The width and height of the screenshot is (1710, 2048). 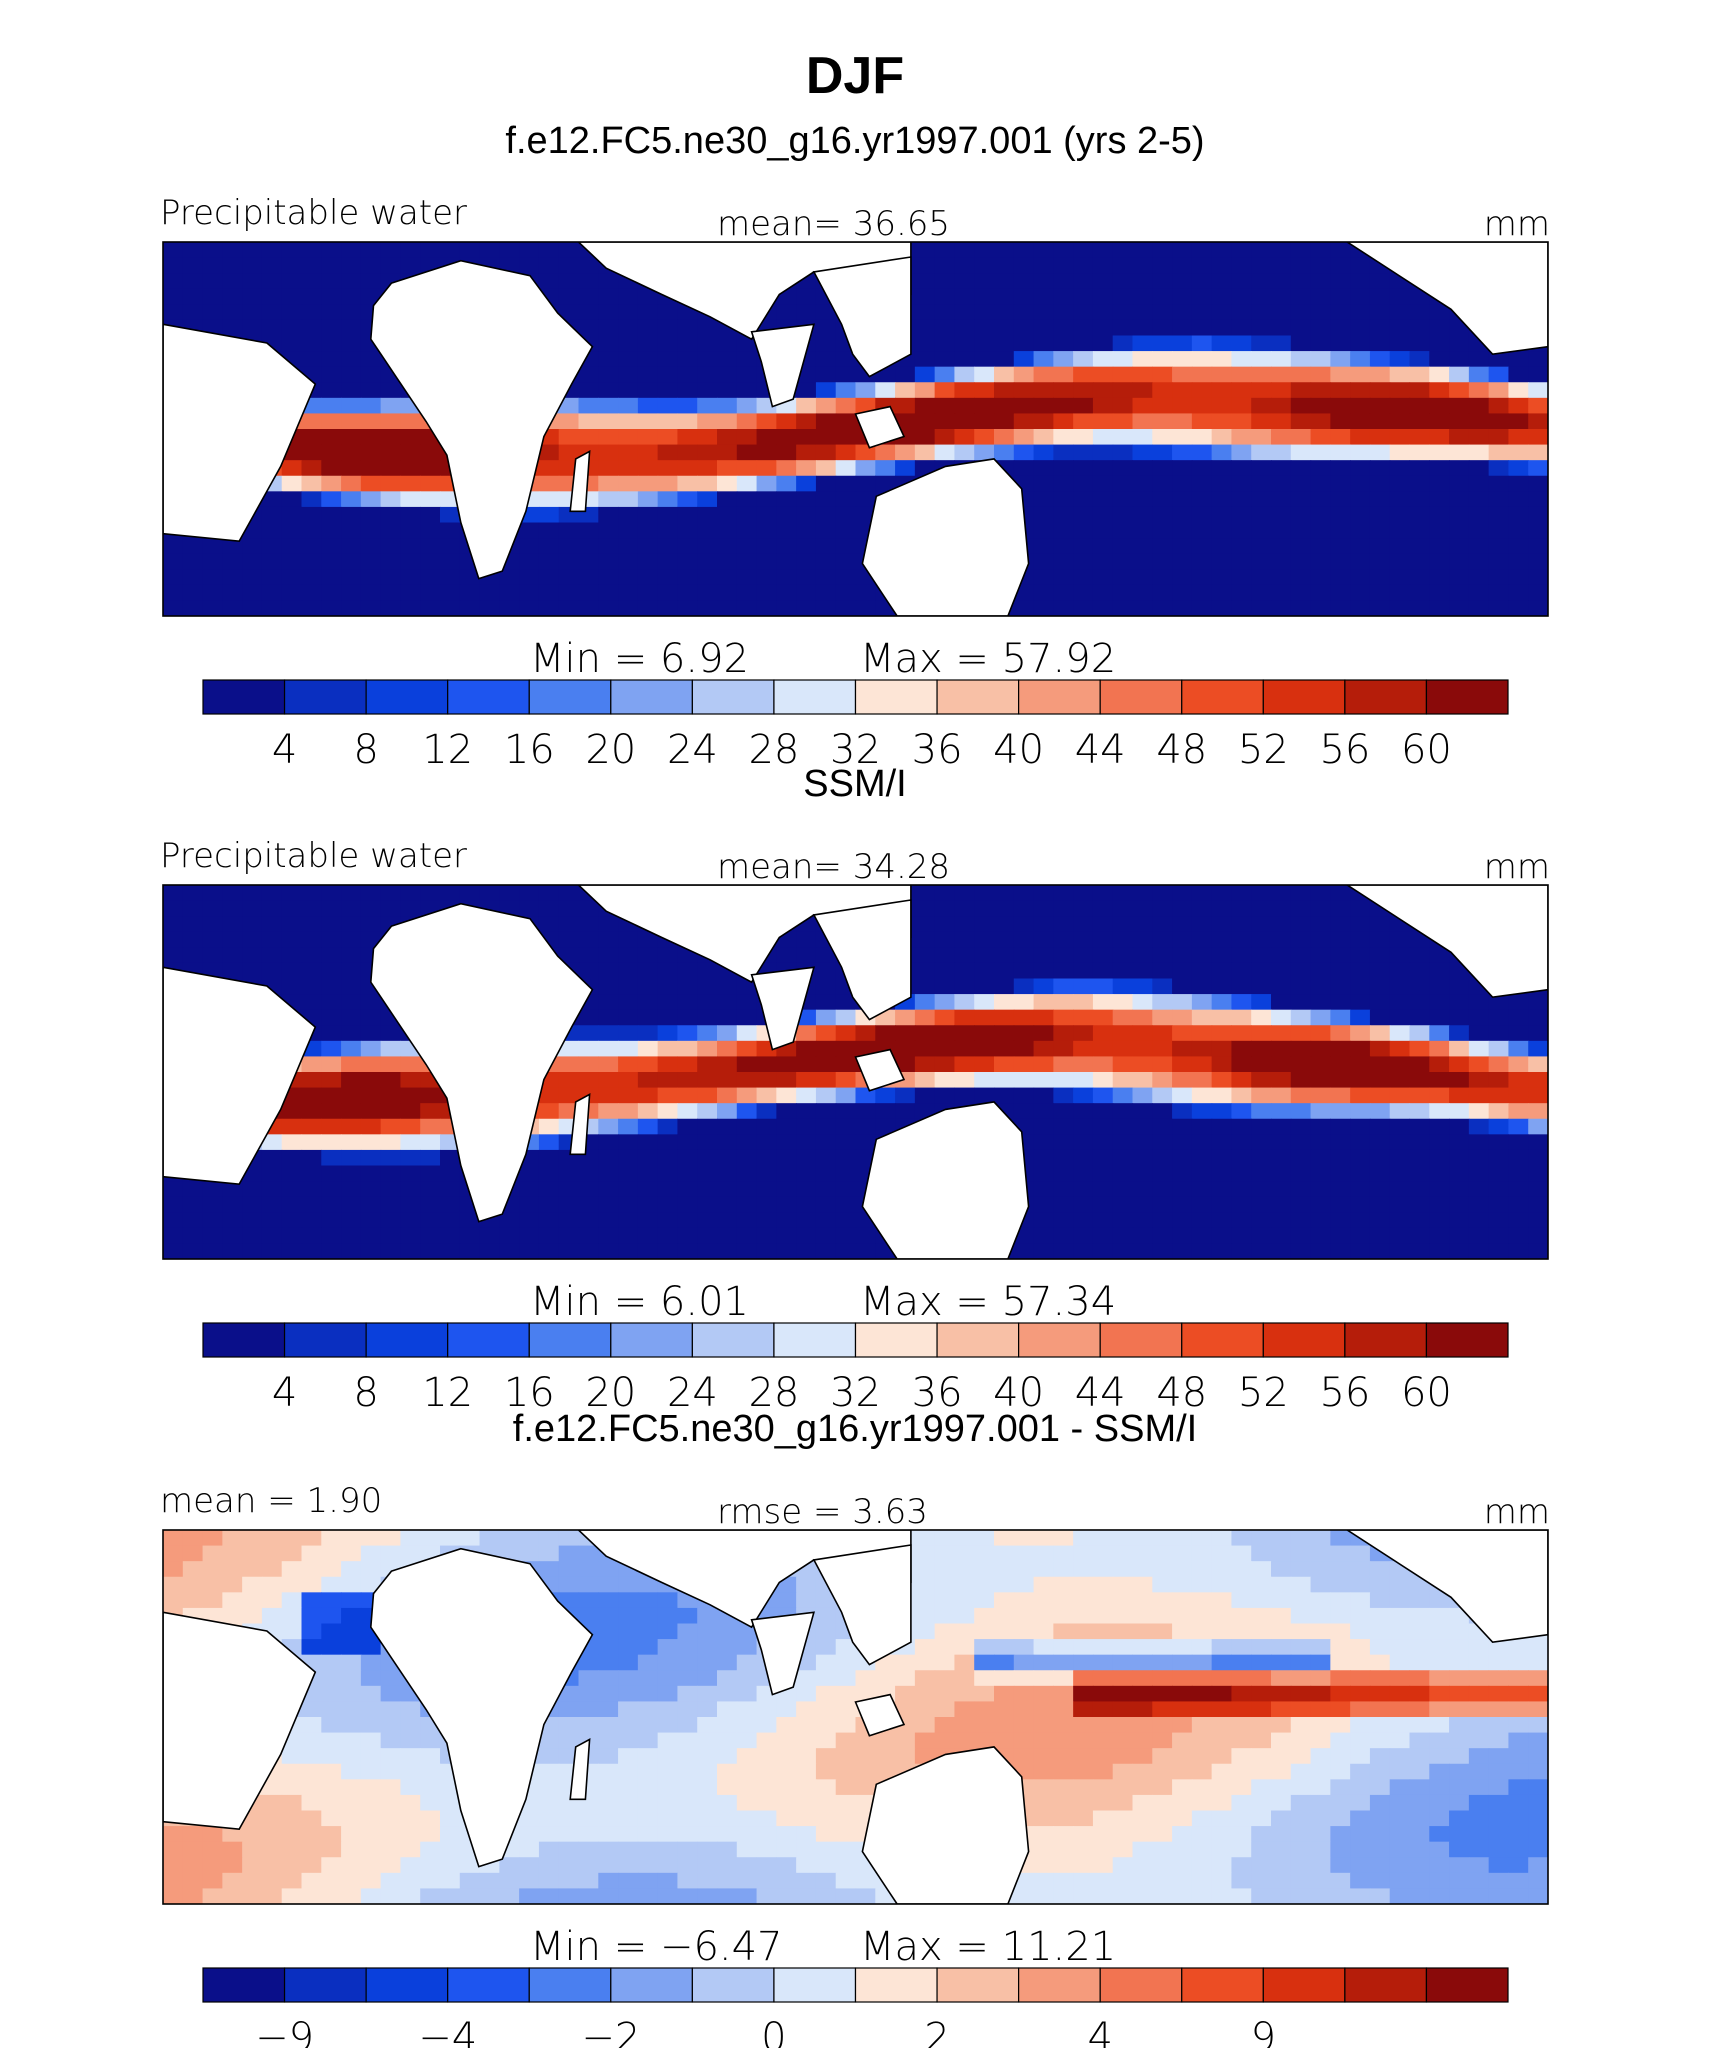 I want to click on colorbar-tick-label: 44, so click(x=1100, y=750).